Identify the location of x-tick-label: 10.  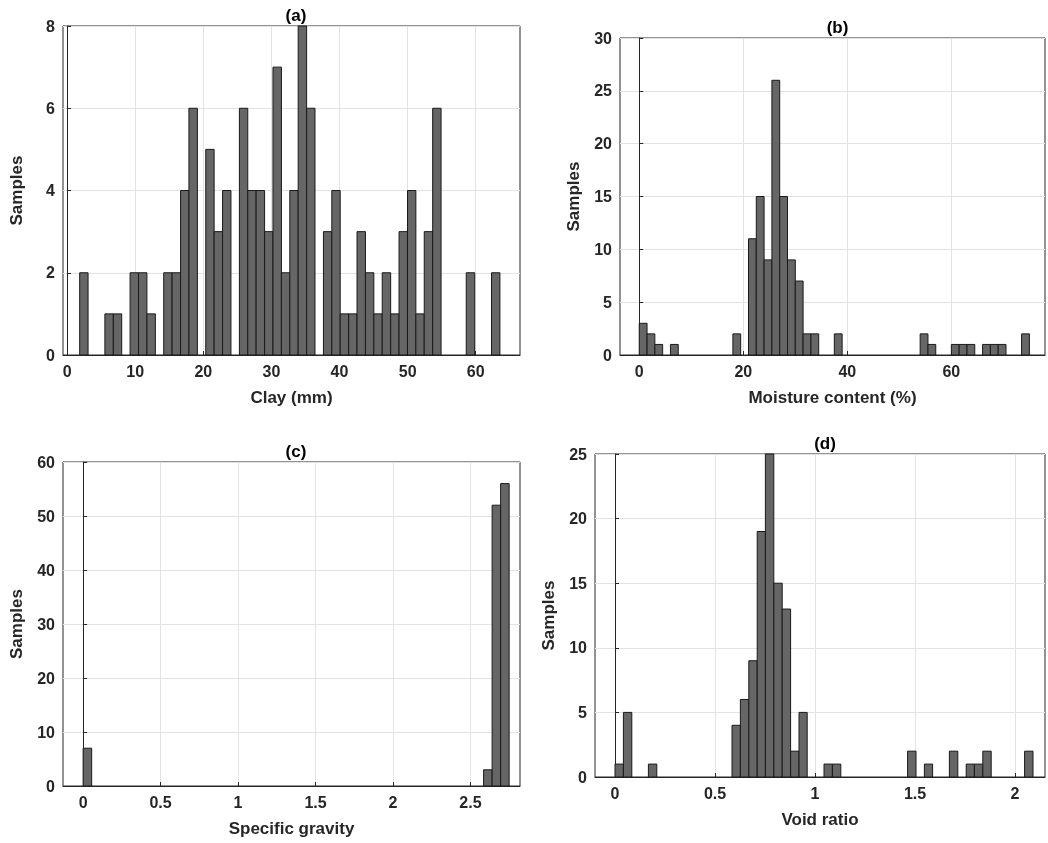
(135, 371).